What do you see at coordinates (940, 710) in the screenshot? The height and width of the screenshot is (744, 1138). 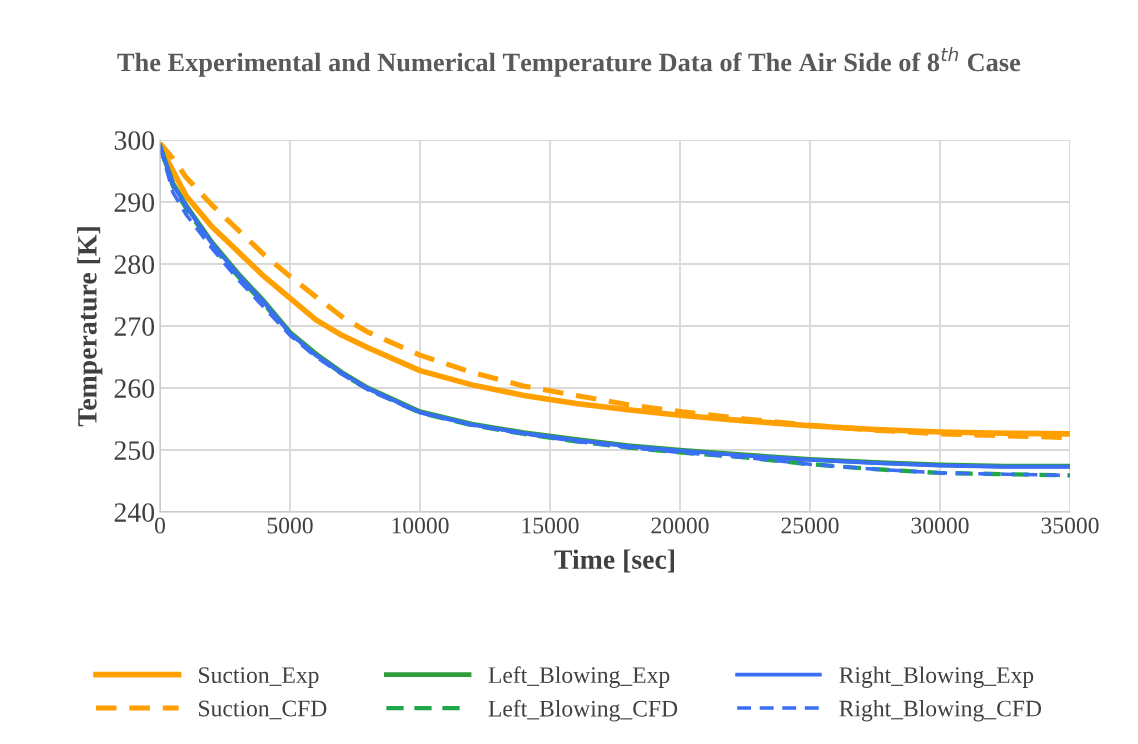 I see `legend-label: Right_Blowing_CFD` at bounding box center [940, 710].